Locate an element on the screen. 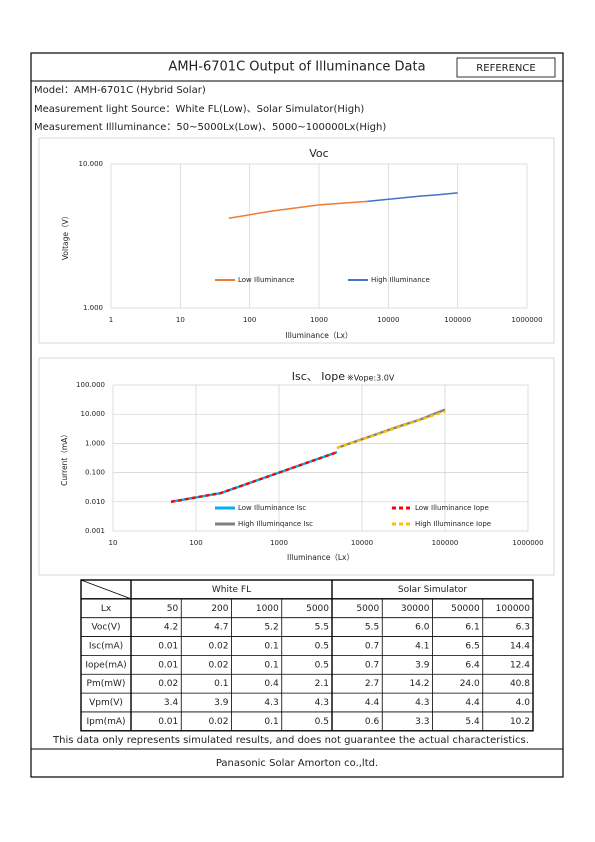 The image size is (595, 842). legend-label: High Illuminance Iope is located at coordinates (453, 524).